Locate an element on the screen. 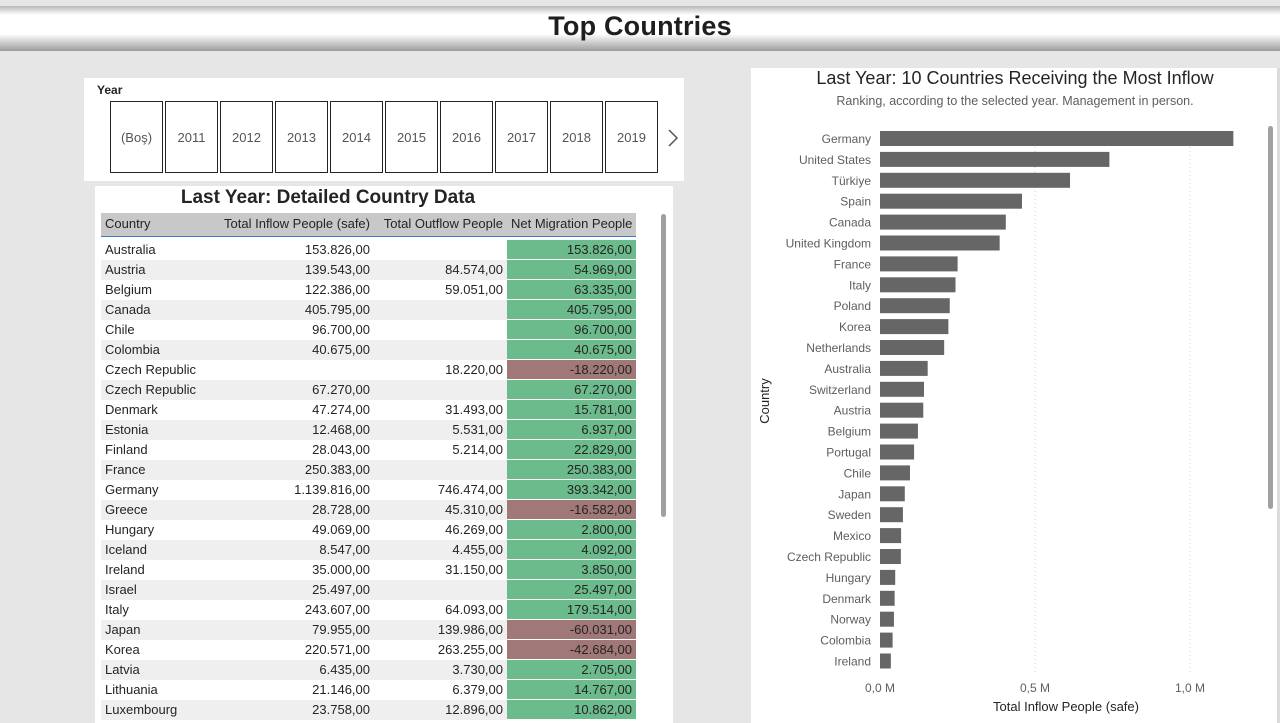  cell-inflow: 153.826,00 is located at coordinates (337, 249).